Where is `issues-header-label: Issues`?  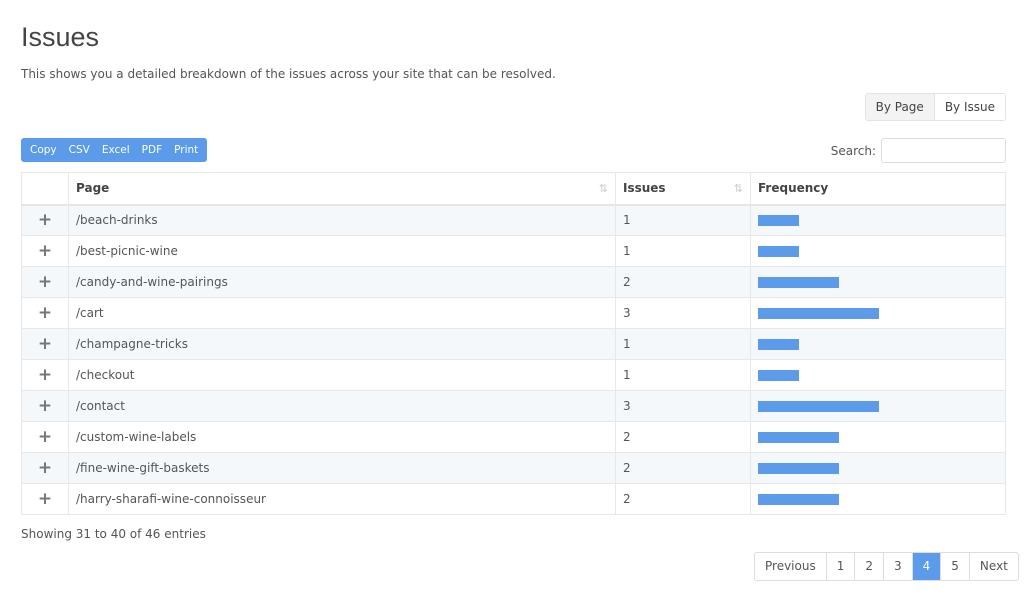 issues-header-label: Issues is located at coordinates (644, 188).